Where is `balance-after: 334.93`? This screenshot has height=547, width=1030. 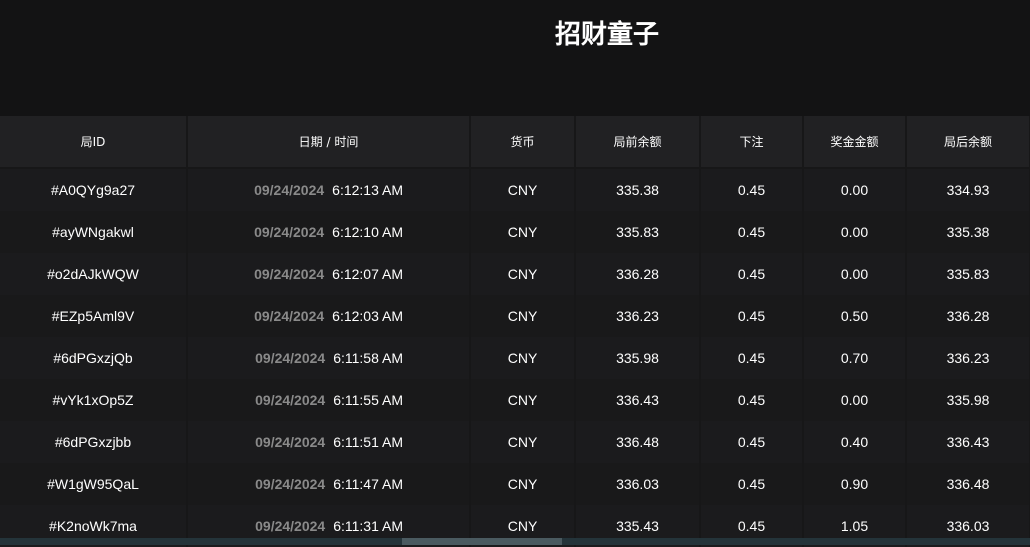
balance-after: 334.93 is located at coordinates (968, 189).